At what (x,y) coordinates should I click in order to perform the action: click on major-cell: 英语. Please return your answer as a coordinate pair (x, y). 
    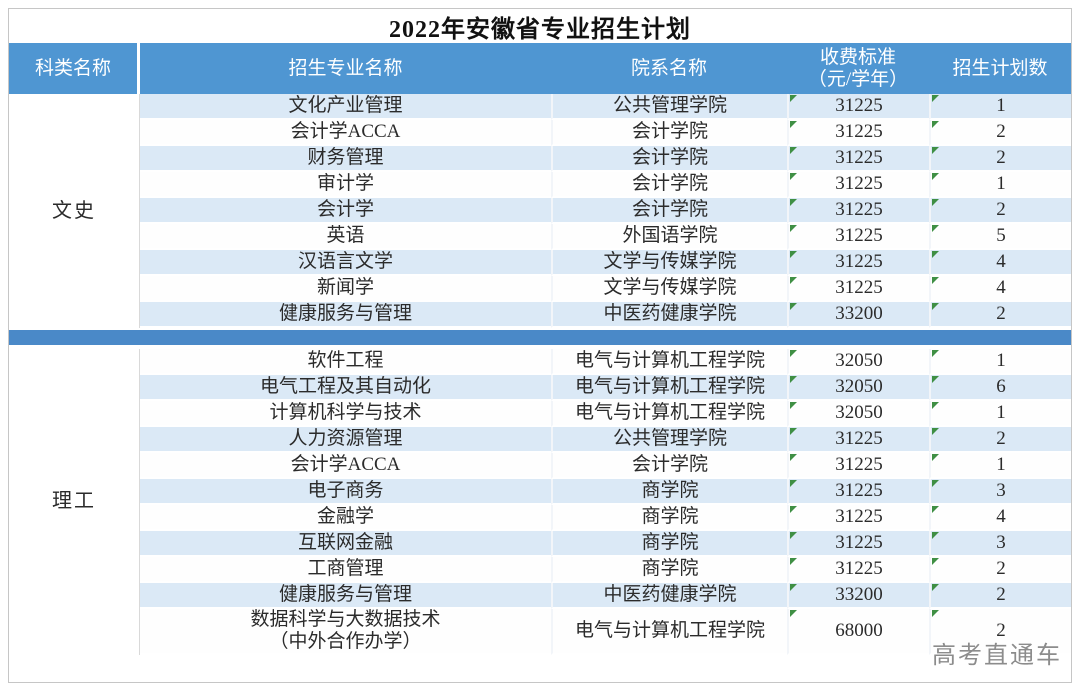
    Looking at the image, I should click on (345, 237).